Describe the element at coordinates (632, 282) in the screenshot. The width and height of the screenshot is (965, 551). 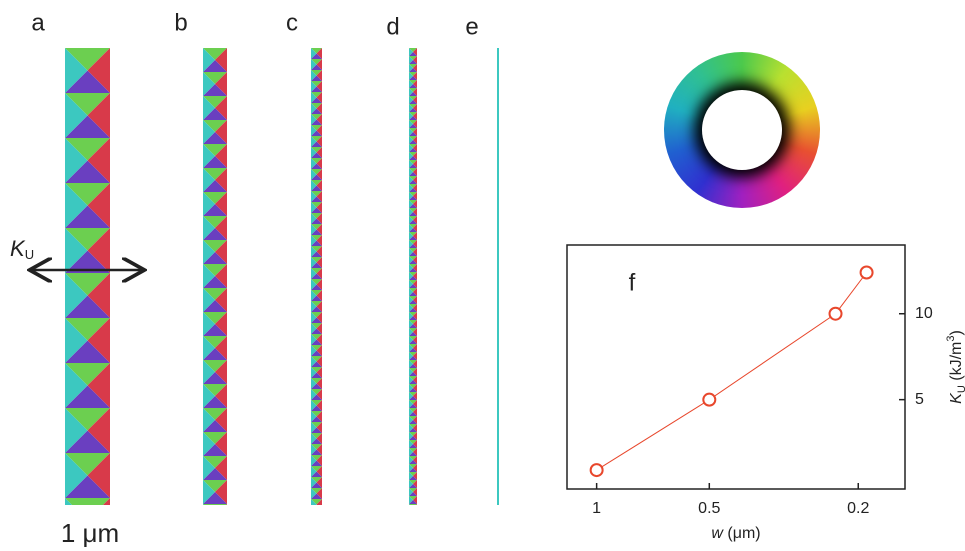
I see `panel-label: f` at that location.